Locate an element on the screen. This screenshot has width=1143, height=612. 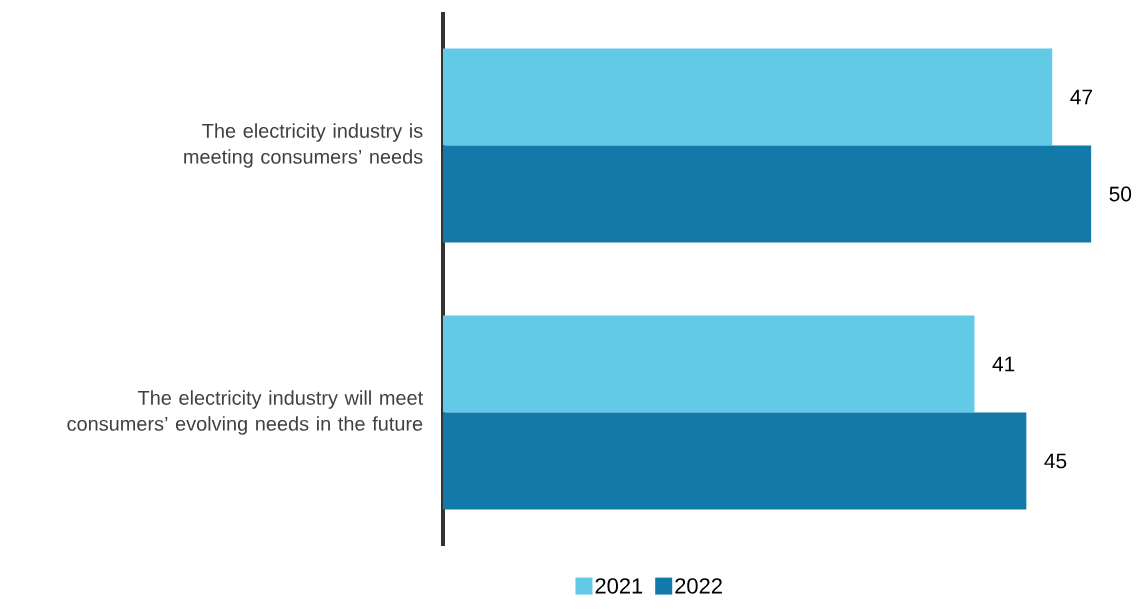
data-label: 45 is located at coordinates (1055, 461).